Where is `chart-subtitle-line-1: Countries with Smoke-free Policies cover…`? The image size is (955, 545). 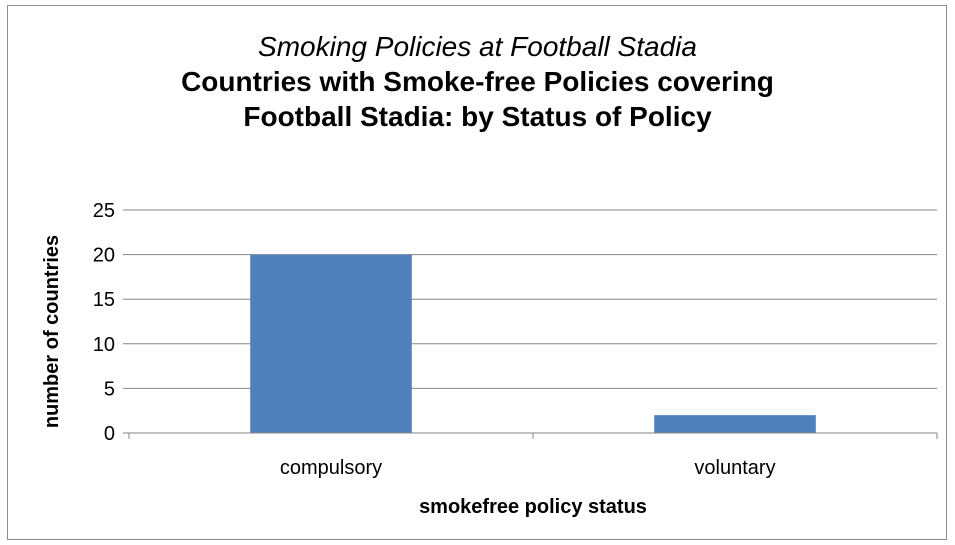 chart-subtitle-line-1: Countries with Smoke-free Policies cover… is located at coordinates (477, 81).